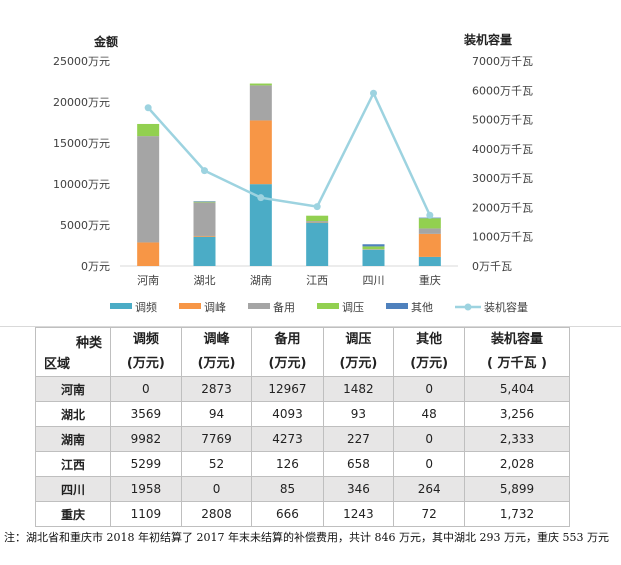 The height and width of the screenshot is (565, 621). What do you see at coordinates (358, 464) in the screenshot?
I see `table-cell: 658` at bounding box center [358, 464].